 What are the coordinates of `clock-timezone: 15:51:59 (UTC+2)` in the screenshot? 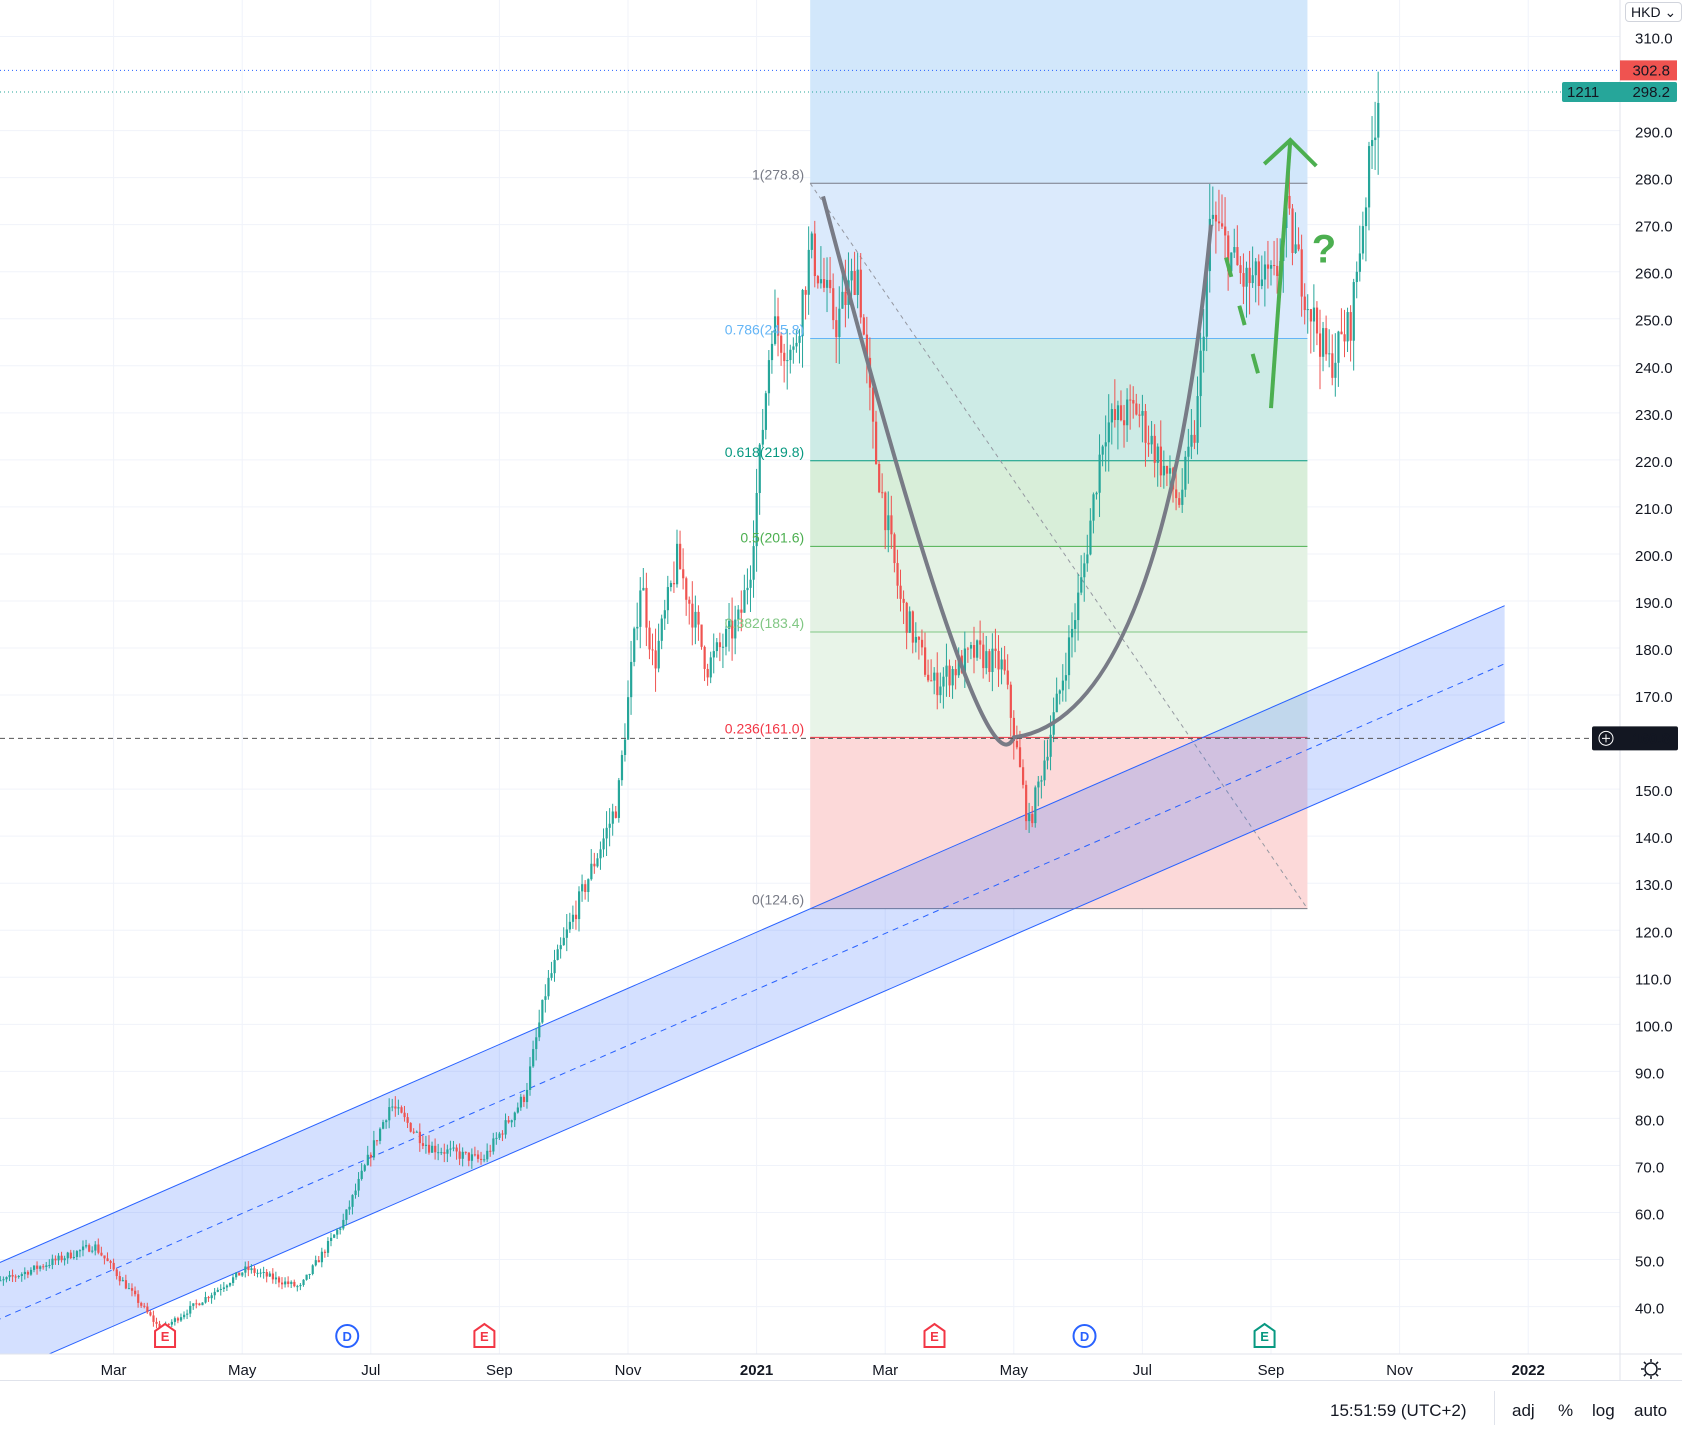 It's located at (1398, 1410).